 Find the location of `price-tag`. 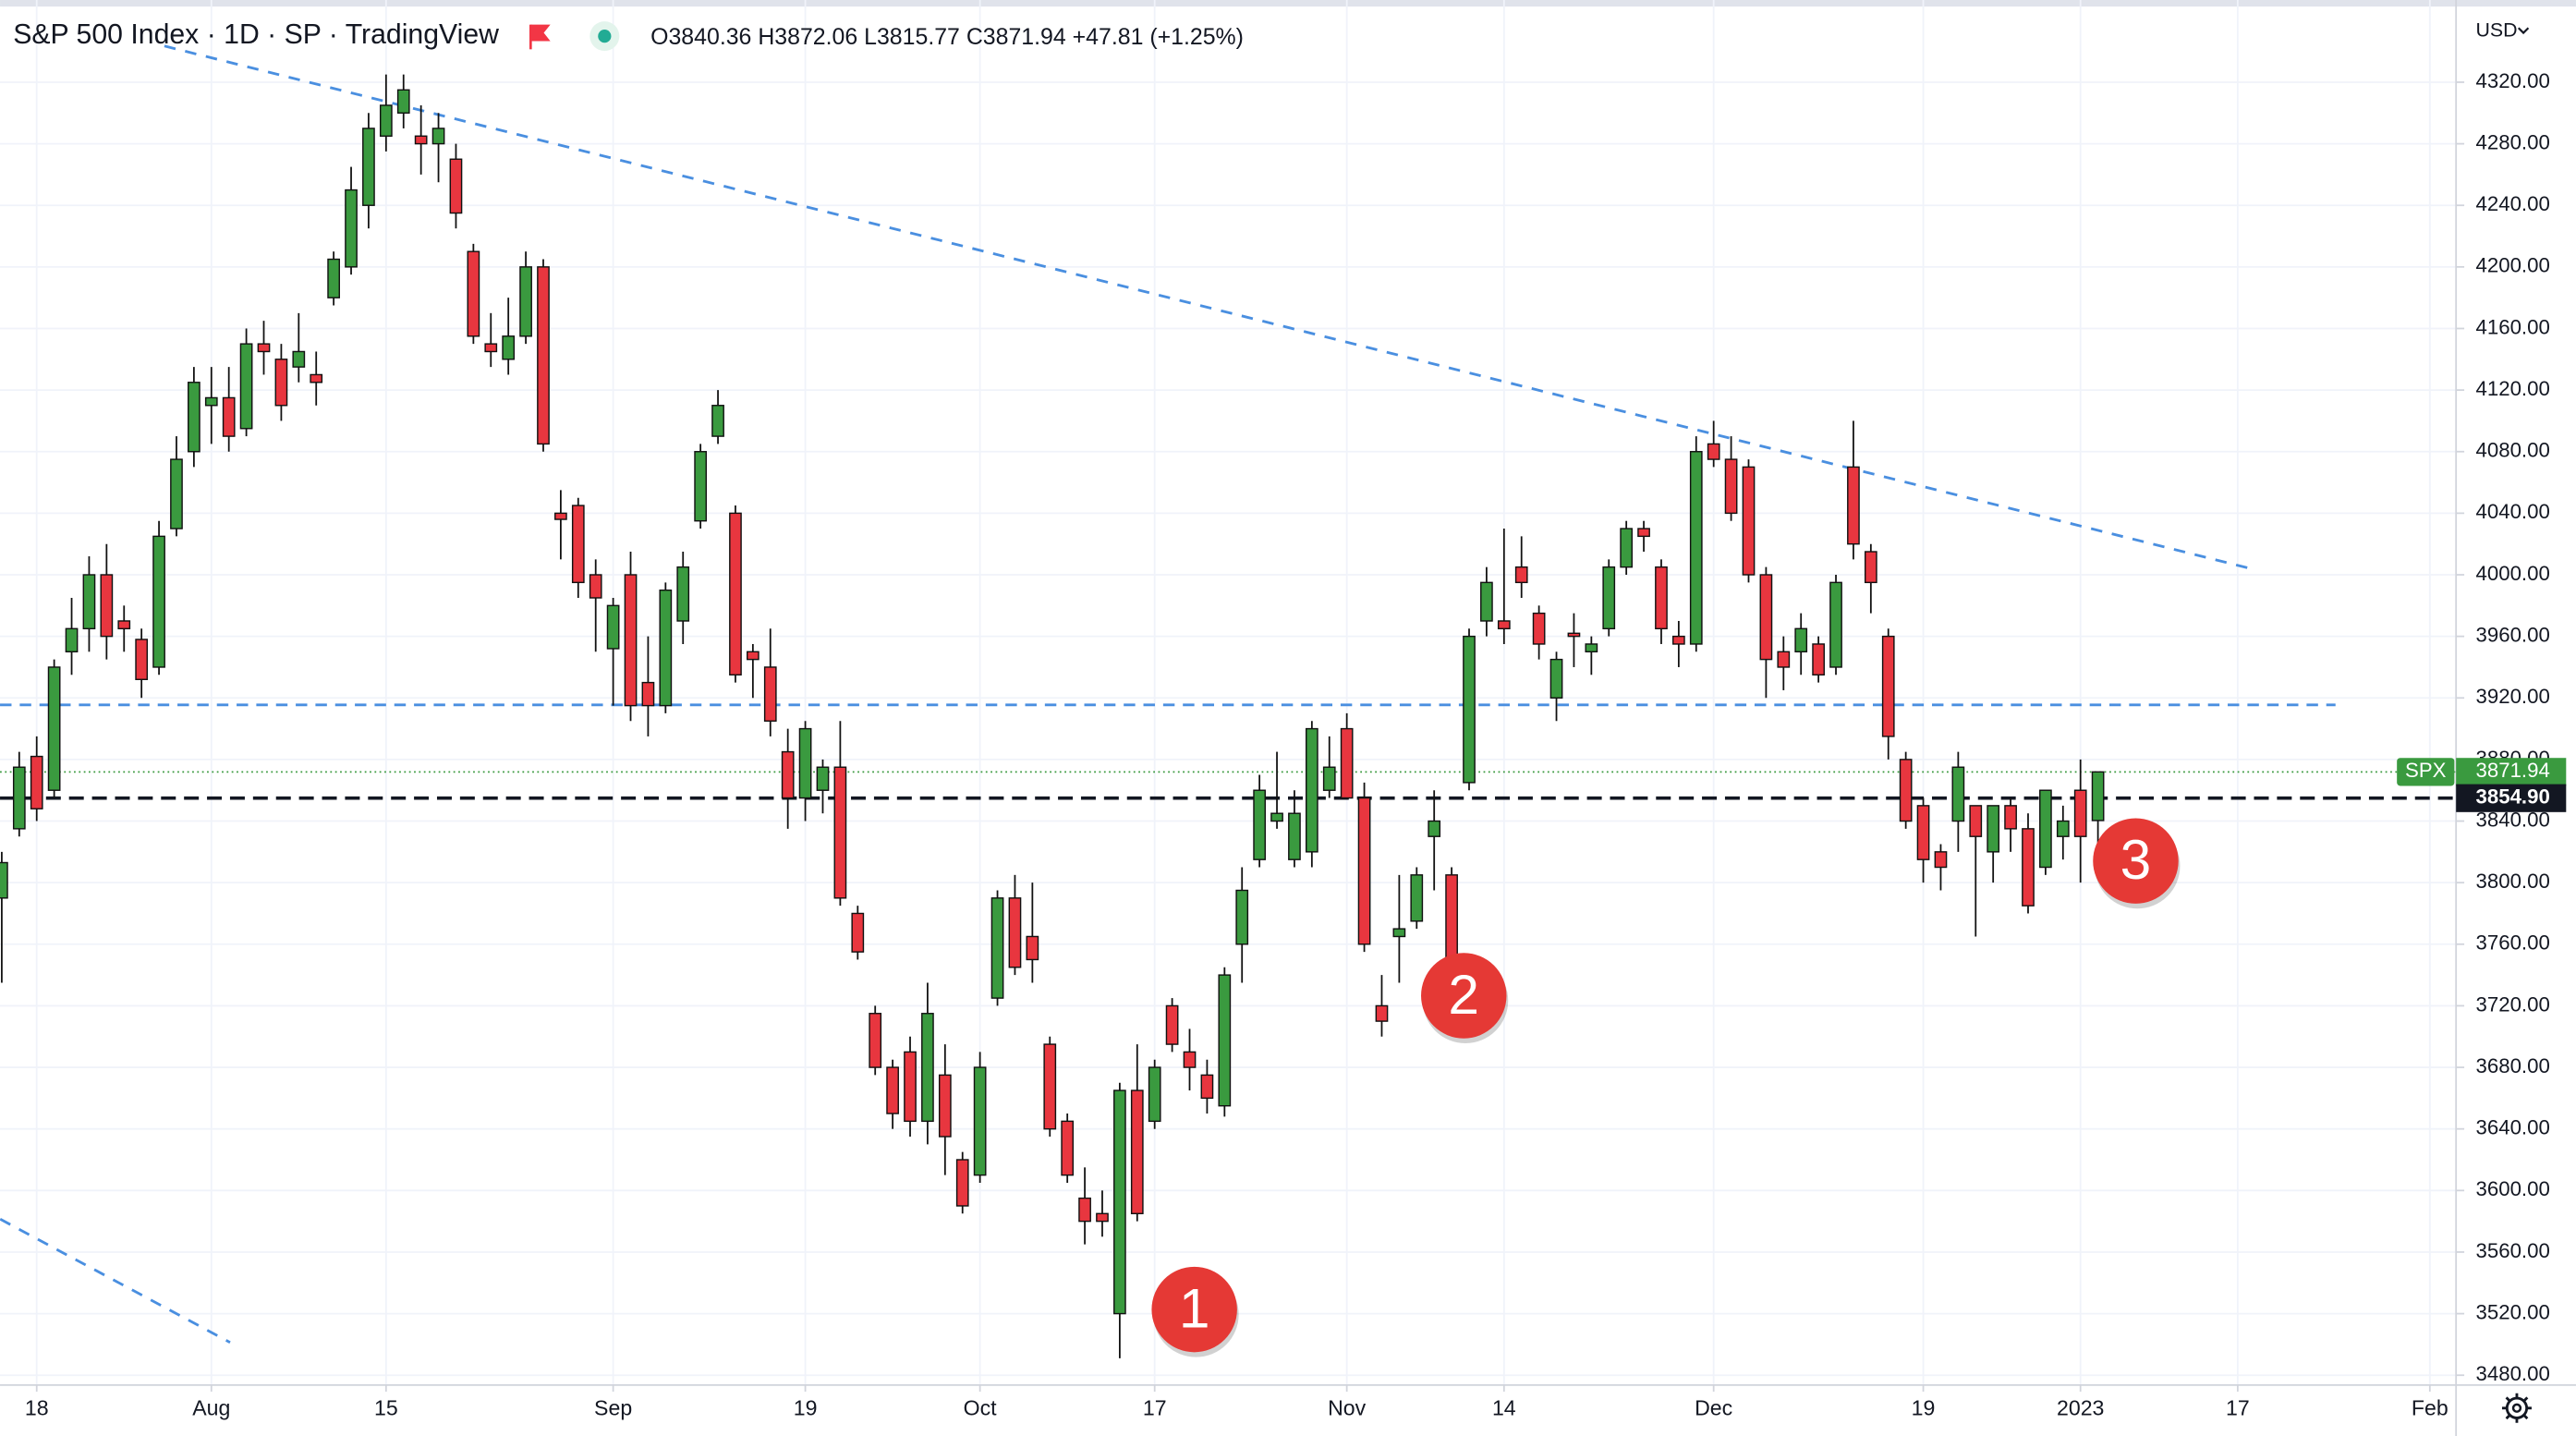

price-tag is located at coordinates (2511, 772).